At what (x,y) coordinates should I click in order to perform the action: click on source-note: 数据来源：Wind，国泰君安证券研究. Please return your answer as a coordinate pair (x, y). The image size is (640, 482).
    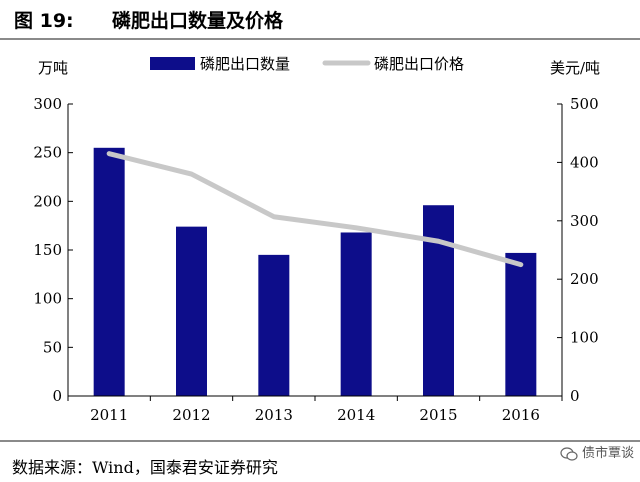
    Looking at the image, I should click on (145, 467).